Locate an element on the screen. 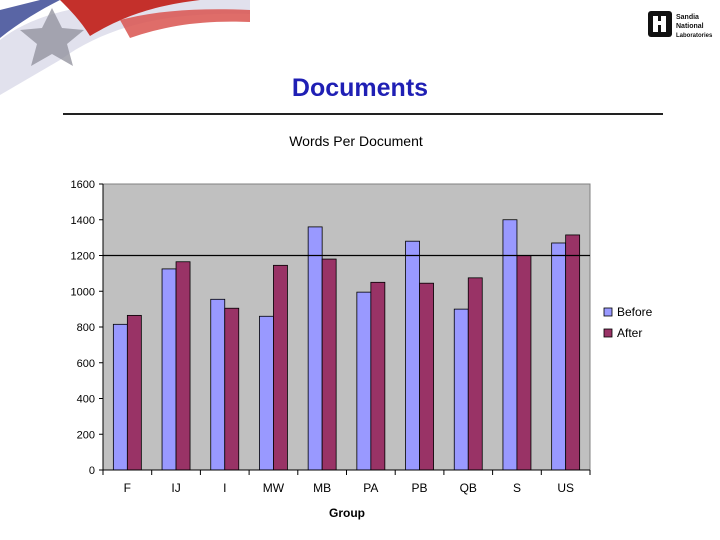 This screenshot has height=540, width=720. y-tick-label: 800 is located at coordinates (86, 328).